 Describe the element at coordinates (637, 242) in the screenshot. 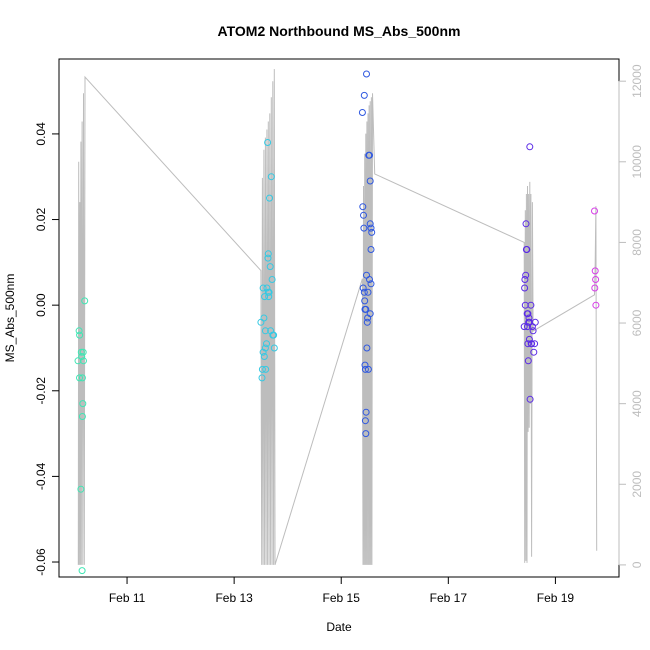

I see `right-y-tick-label: 8000` at that location.